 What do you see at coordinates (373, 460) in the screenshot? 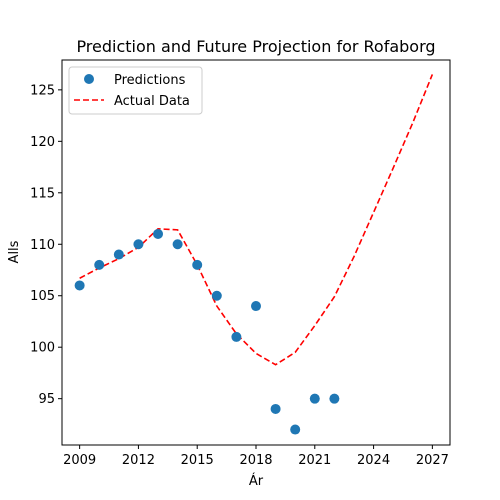
I see `x-tick-label: 2024` at bounding box center [373, 460].